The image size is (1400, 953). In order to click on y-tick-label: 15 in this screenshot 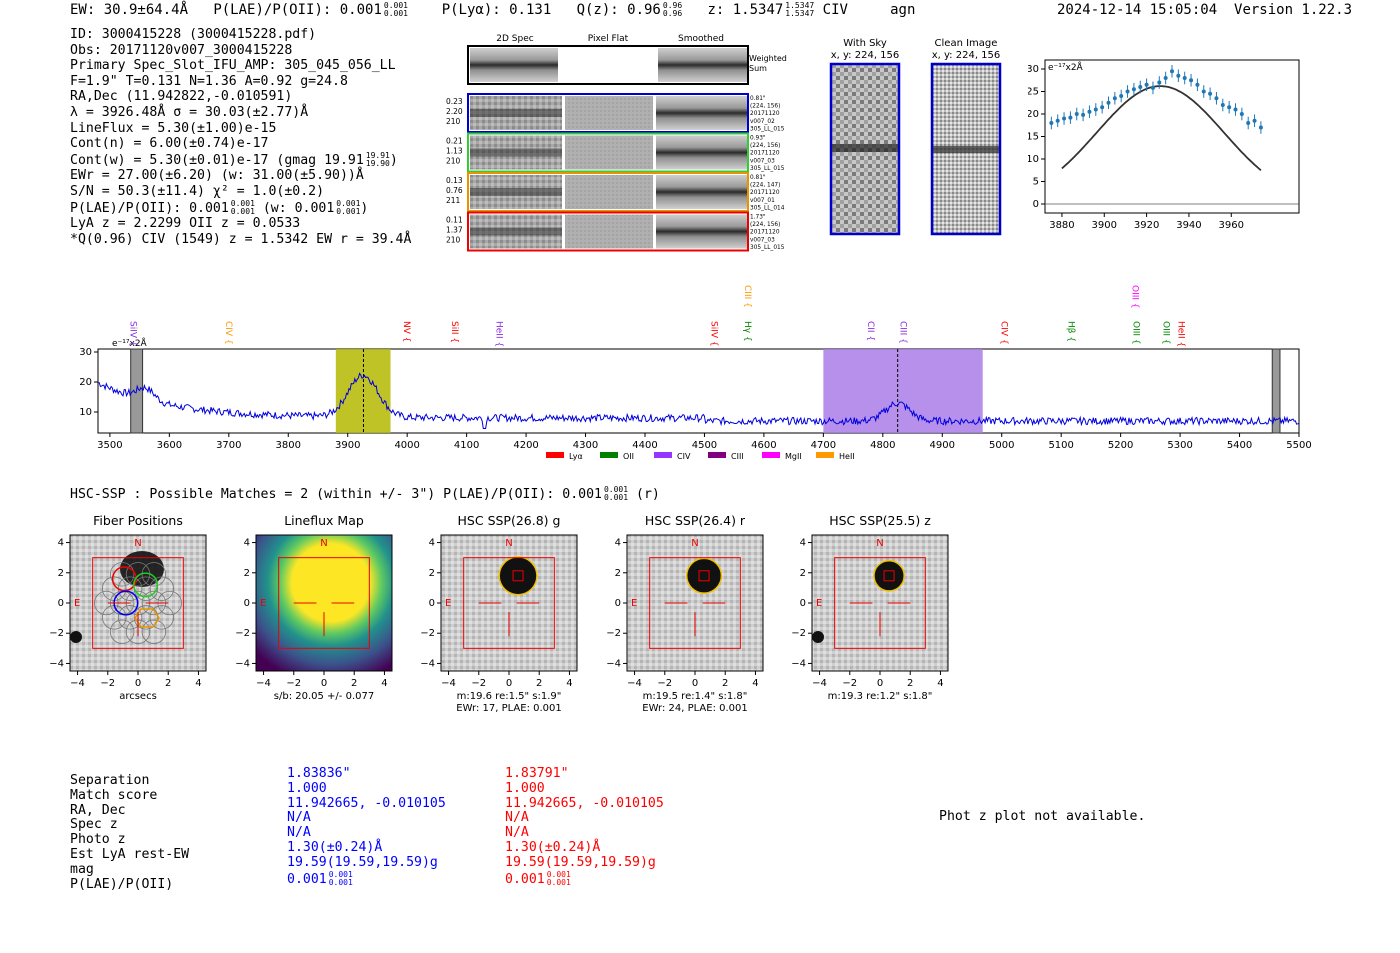, I will do `click(1033, 137)`.